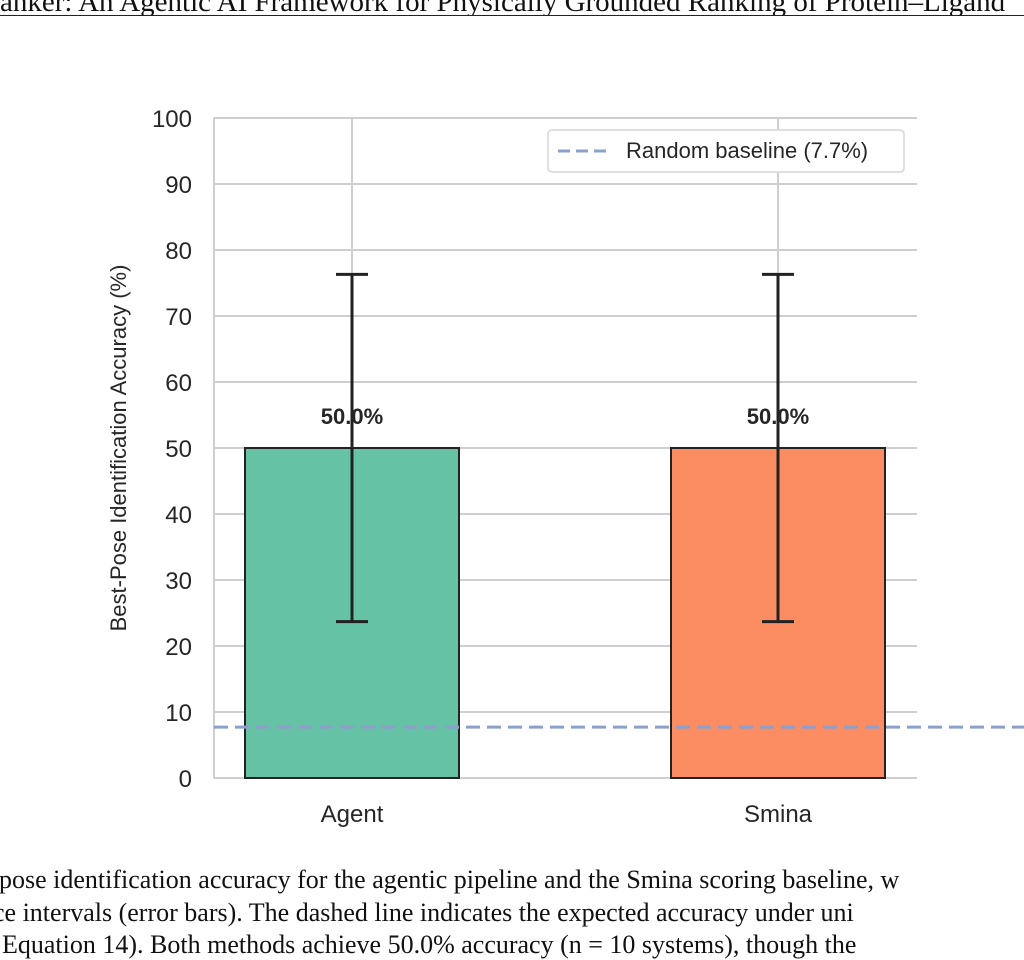 The height and width of the screenshot is (960, 1024). What do you see at coordinates (178, 185) in the screenshot?
I see `y-tick-label: 90` at bounding box center [178, 185].